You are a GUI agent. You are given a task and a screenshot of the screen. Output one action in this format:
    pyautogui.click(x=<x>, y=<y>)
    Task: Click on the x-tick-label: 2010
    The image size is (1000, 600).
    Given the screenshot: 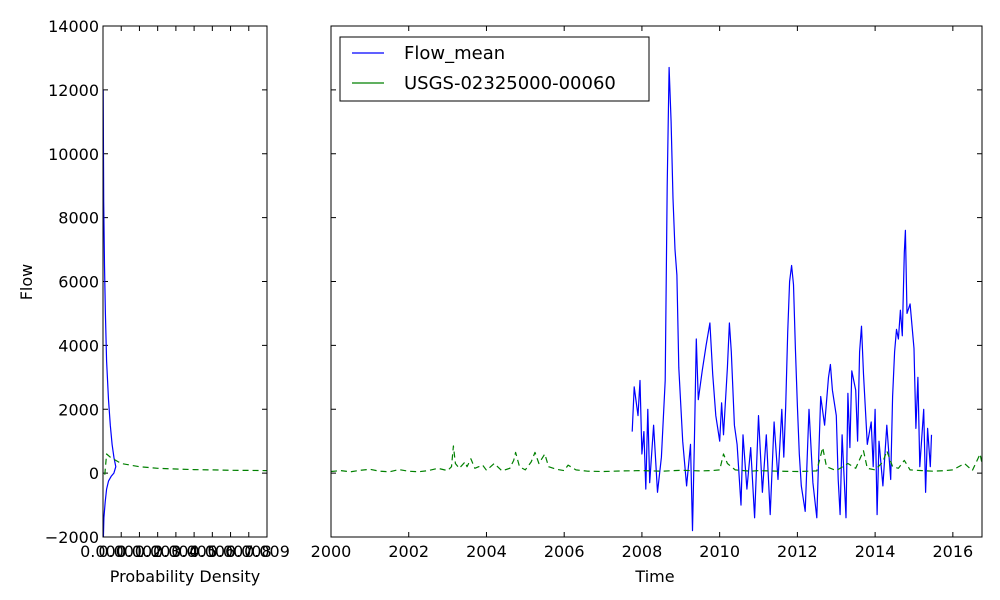 What is the action you would take?
    pyautogui.click(x=719, y=551)
    